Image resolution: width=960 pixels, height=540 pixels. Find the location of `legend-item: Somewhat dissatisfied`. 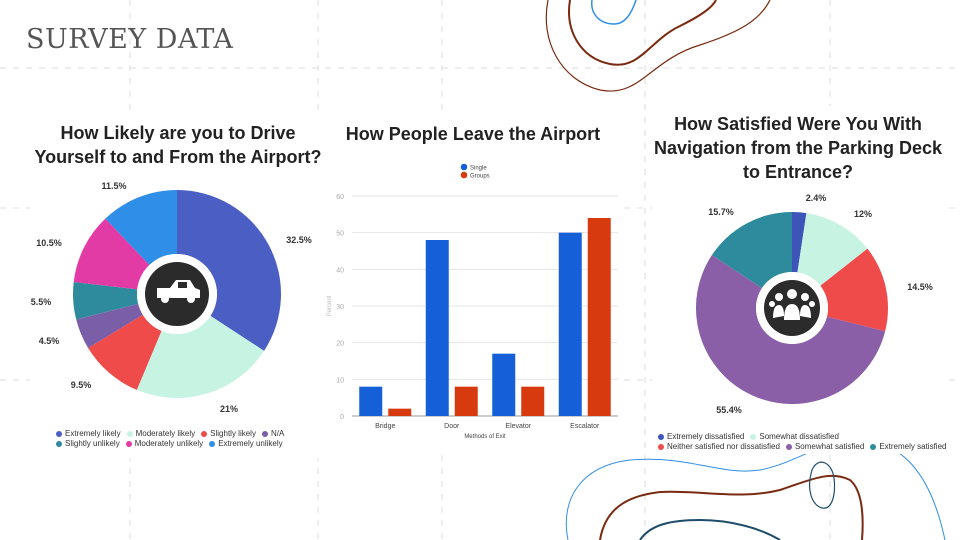

legend-item: Somewhat dissatisfied is located at coordinates (794, 436).